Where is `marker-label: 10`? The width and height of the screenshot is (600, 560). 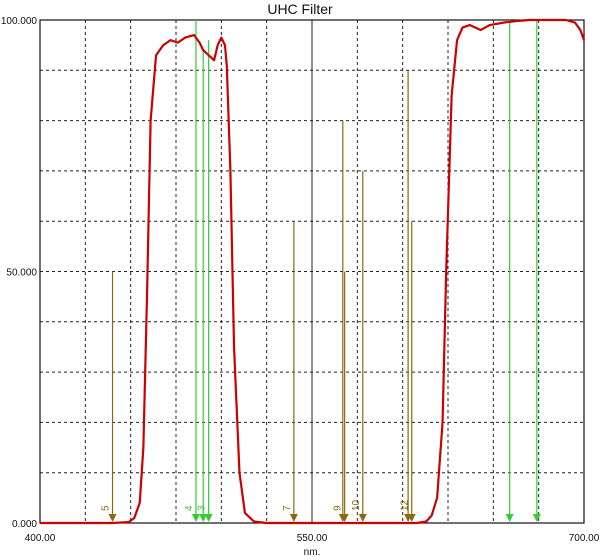 marker-label: 10 is located at coordinates (356, 505).